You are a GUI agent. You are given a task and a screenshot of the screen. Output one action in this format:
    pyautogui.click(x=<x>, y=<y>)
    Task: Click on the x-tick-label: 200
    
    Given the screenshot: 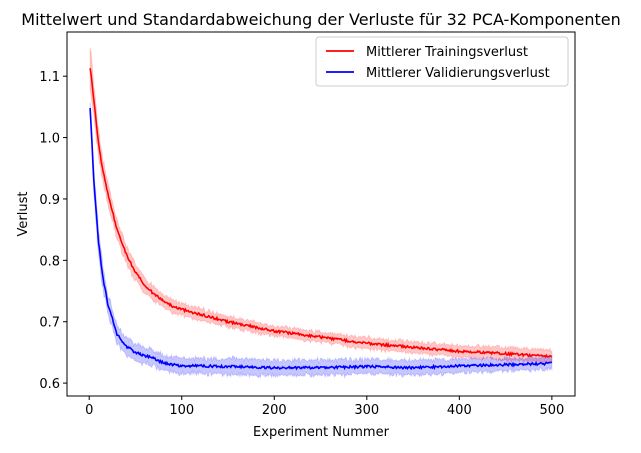 What is the action you would take?
    pyautogui.click(x=274, y=410)
    